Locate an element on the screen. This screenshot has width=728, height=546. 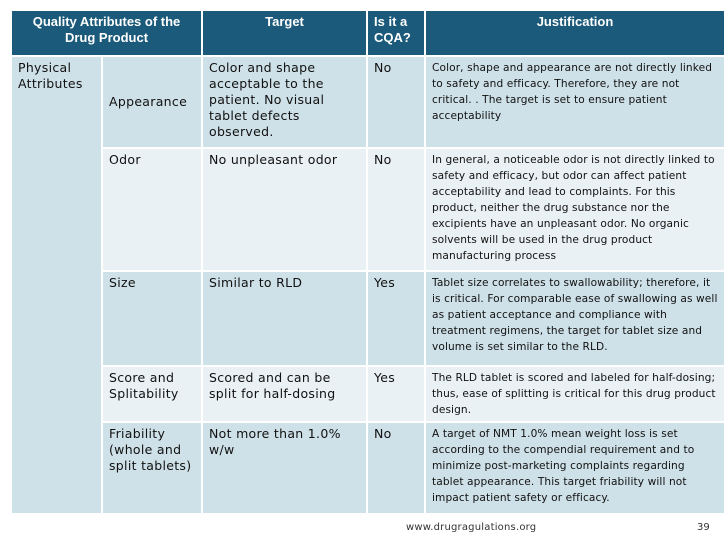
header-target: Target is located at coordinates (284, 33).